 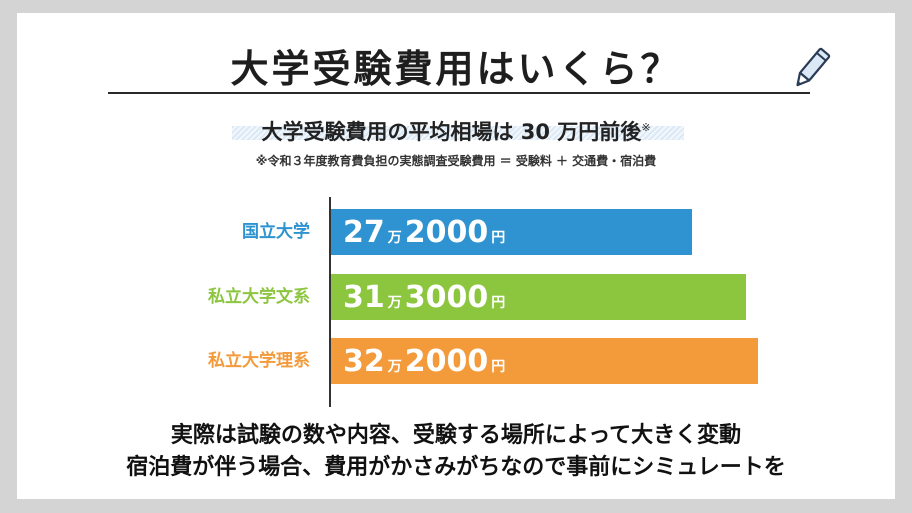 I want to click on bar-value-man: 31, so click(x=364, y=297).